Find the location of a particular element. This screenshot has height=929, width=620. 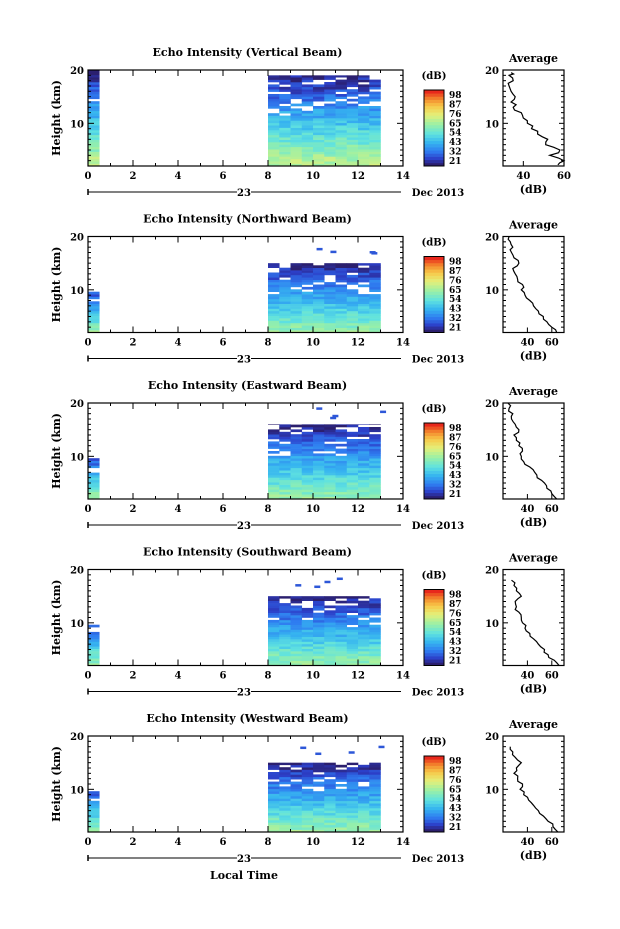

average-x-tick-label: 40 is located at coordinates (527, 676).